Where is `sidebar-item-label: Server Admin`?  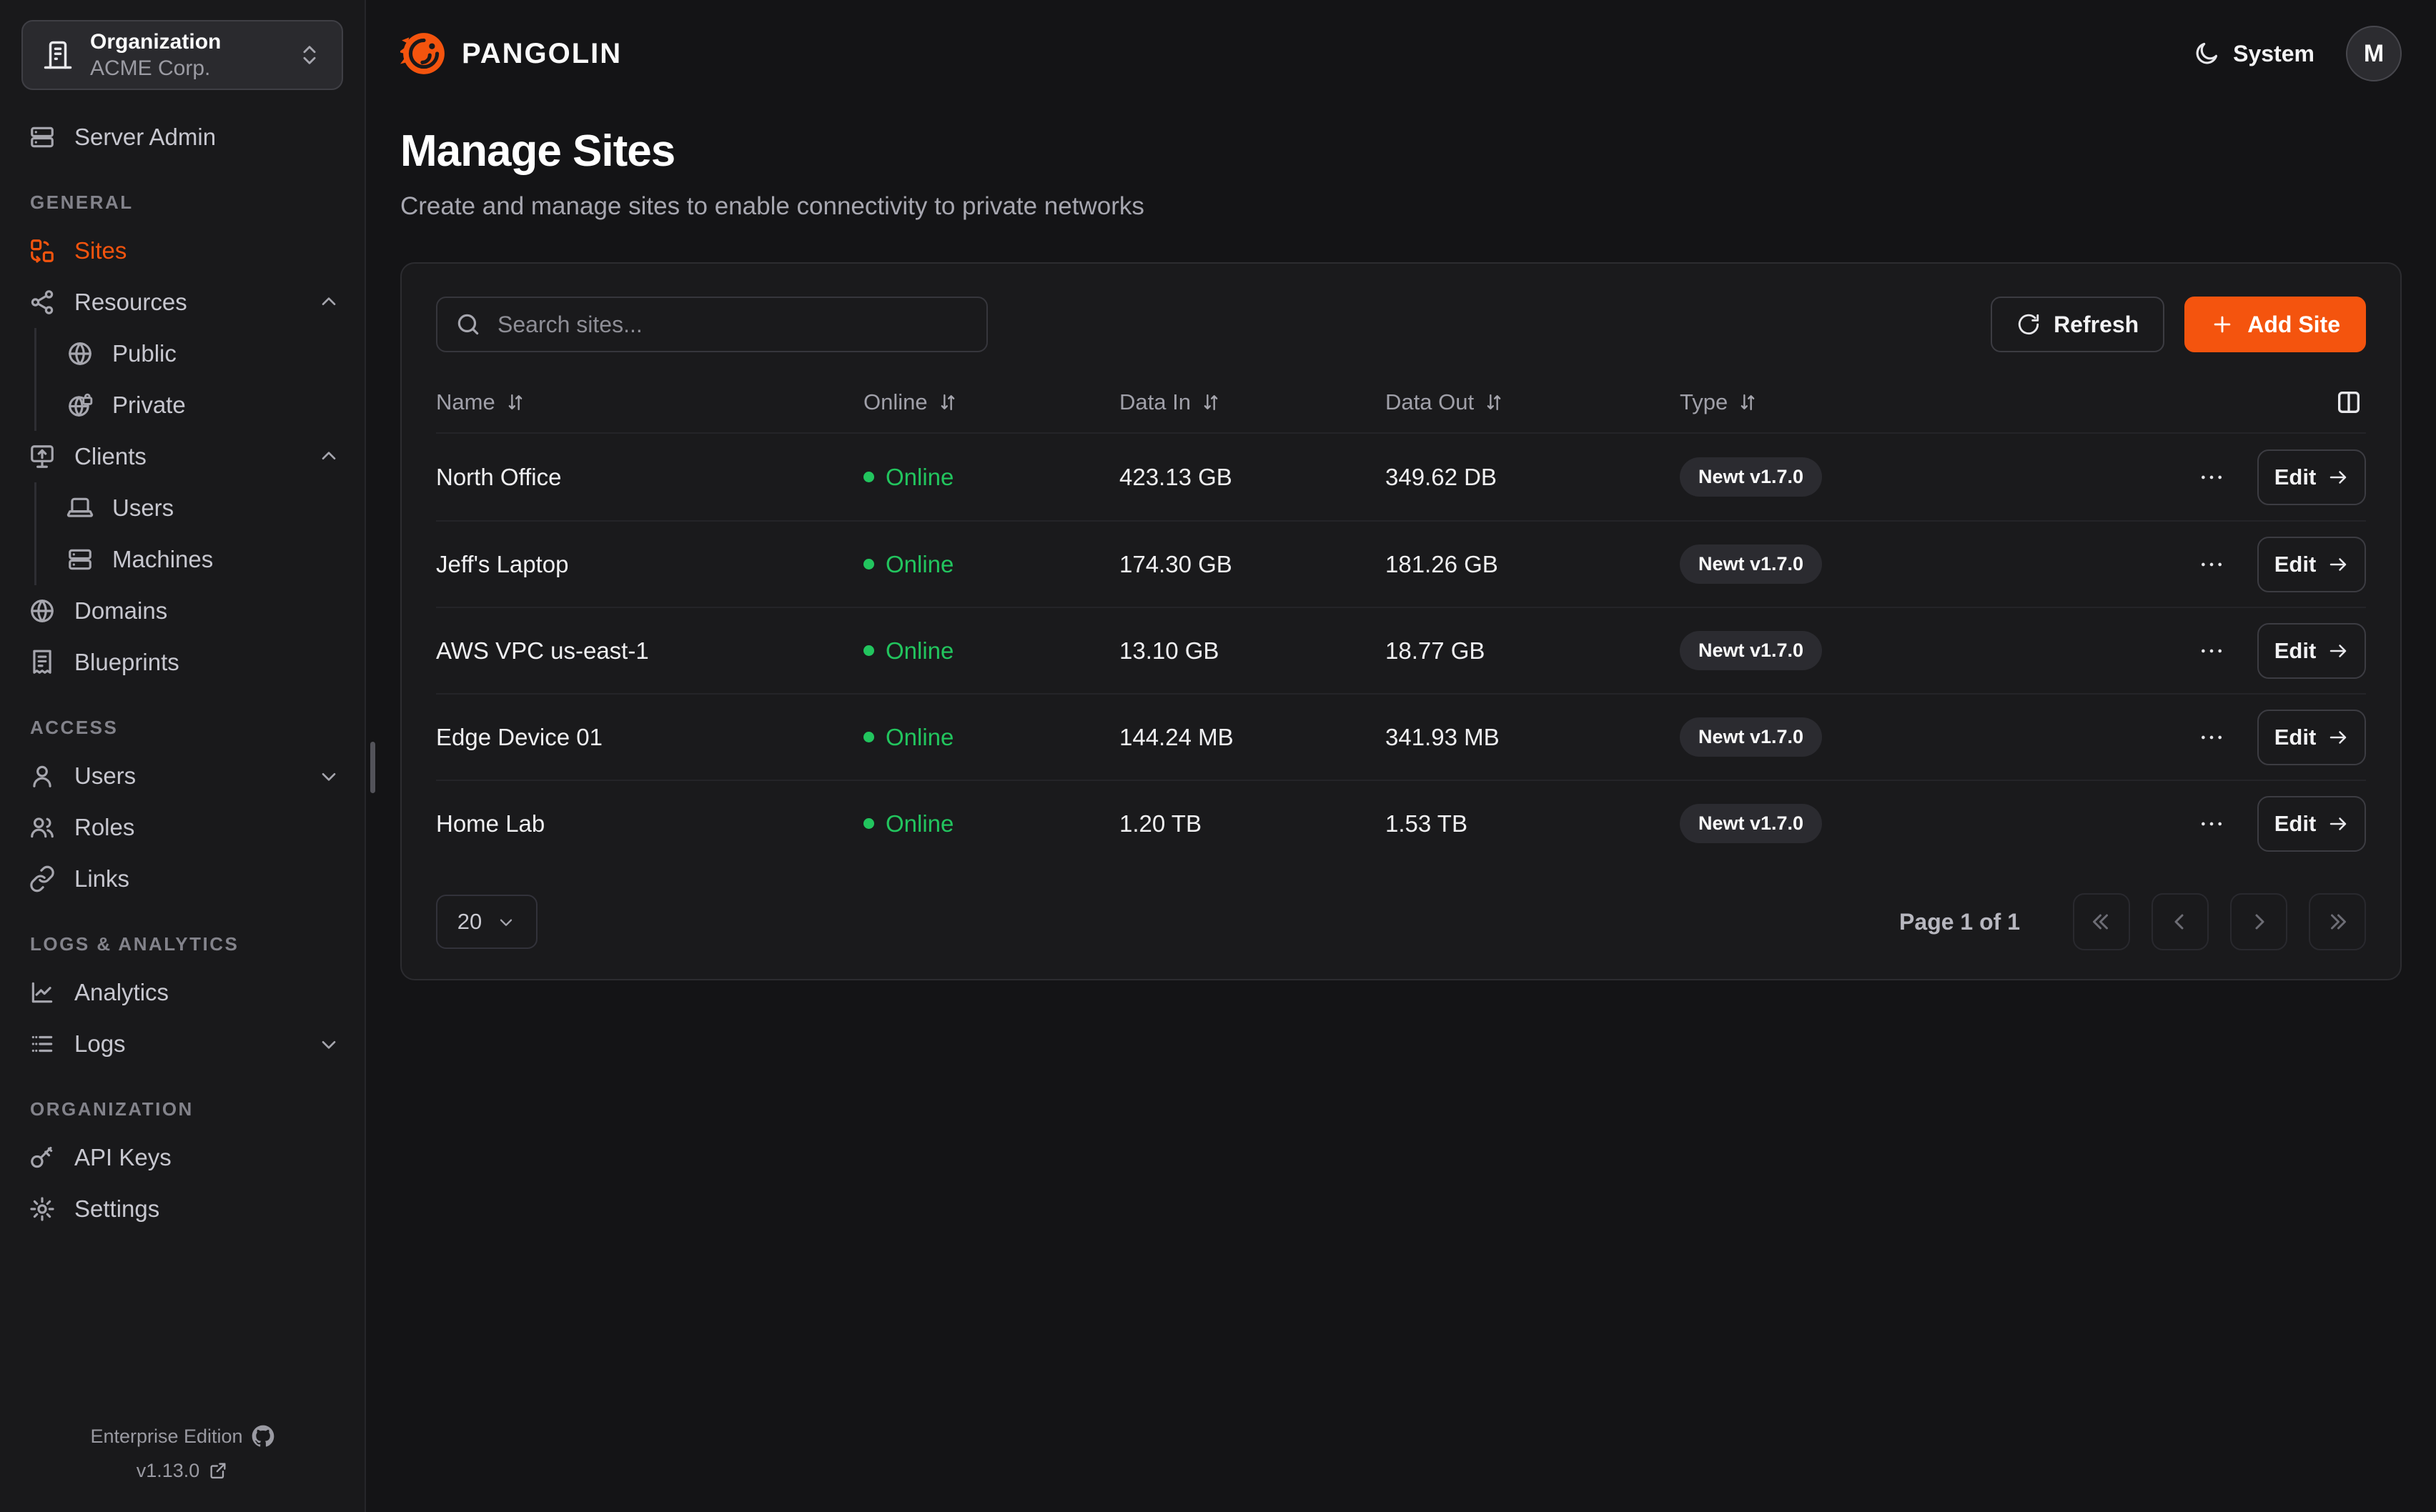 sidebar-item-label: Server Admin is located at coordinates (145, 137).